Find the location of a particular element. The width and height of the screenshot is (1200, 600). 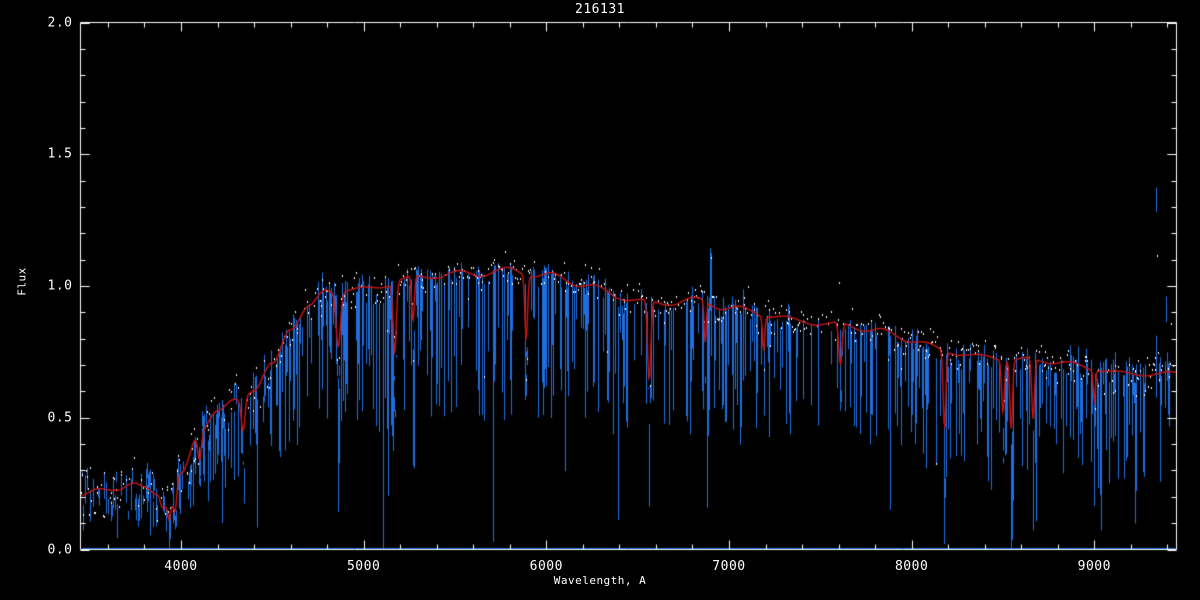

y-tick-label: 2.0 is located at coordinates (60, 22).